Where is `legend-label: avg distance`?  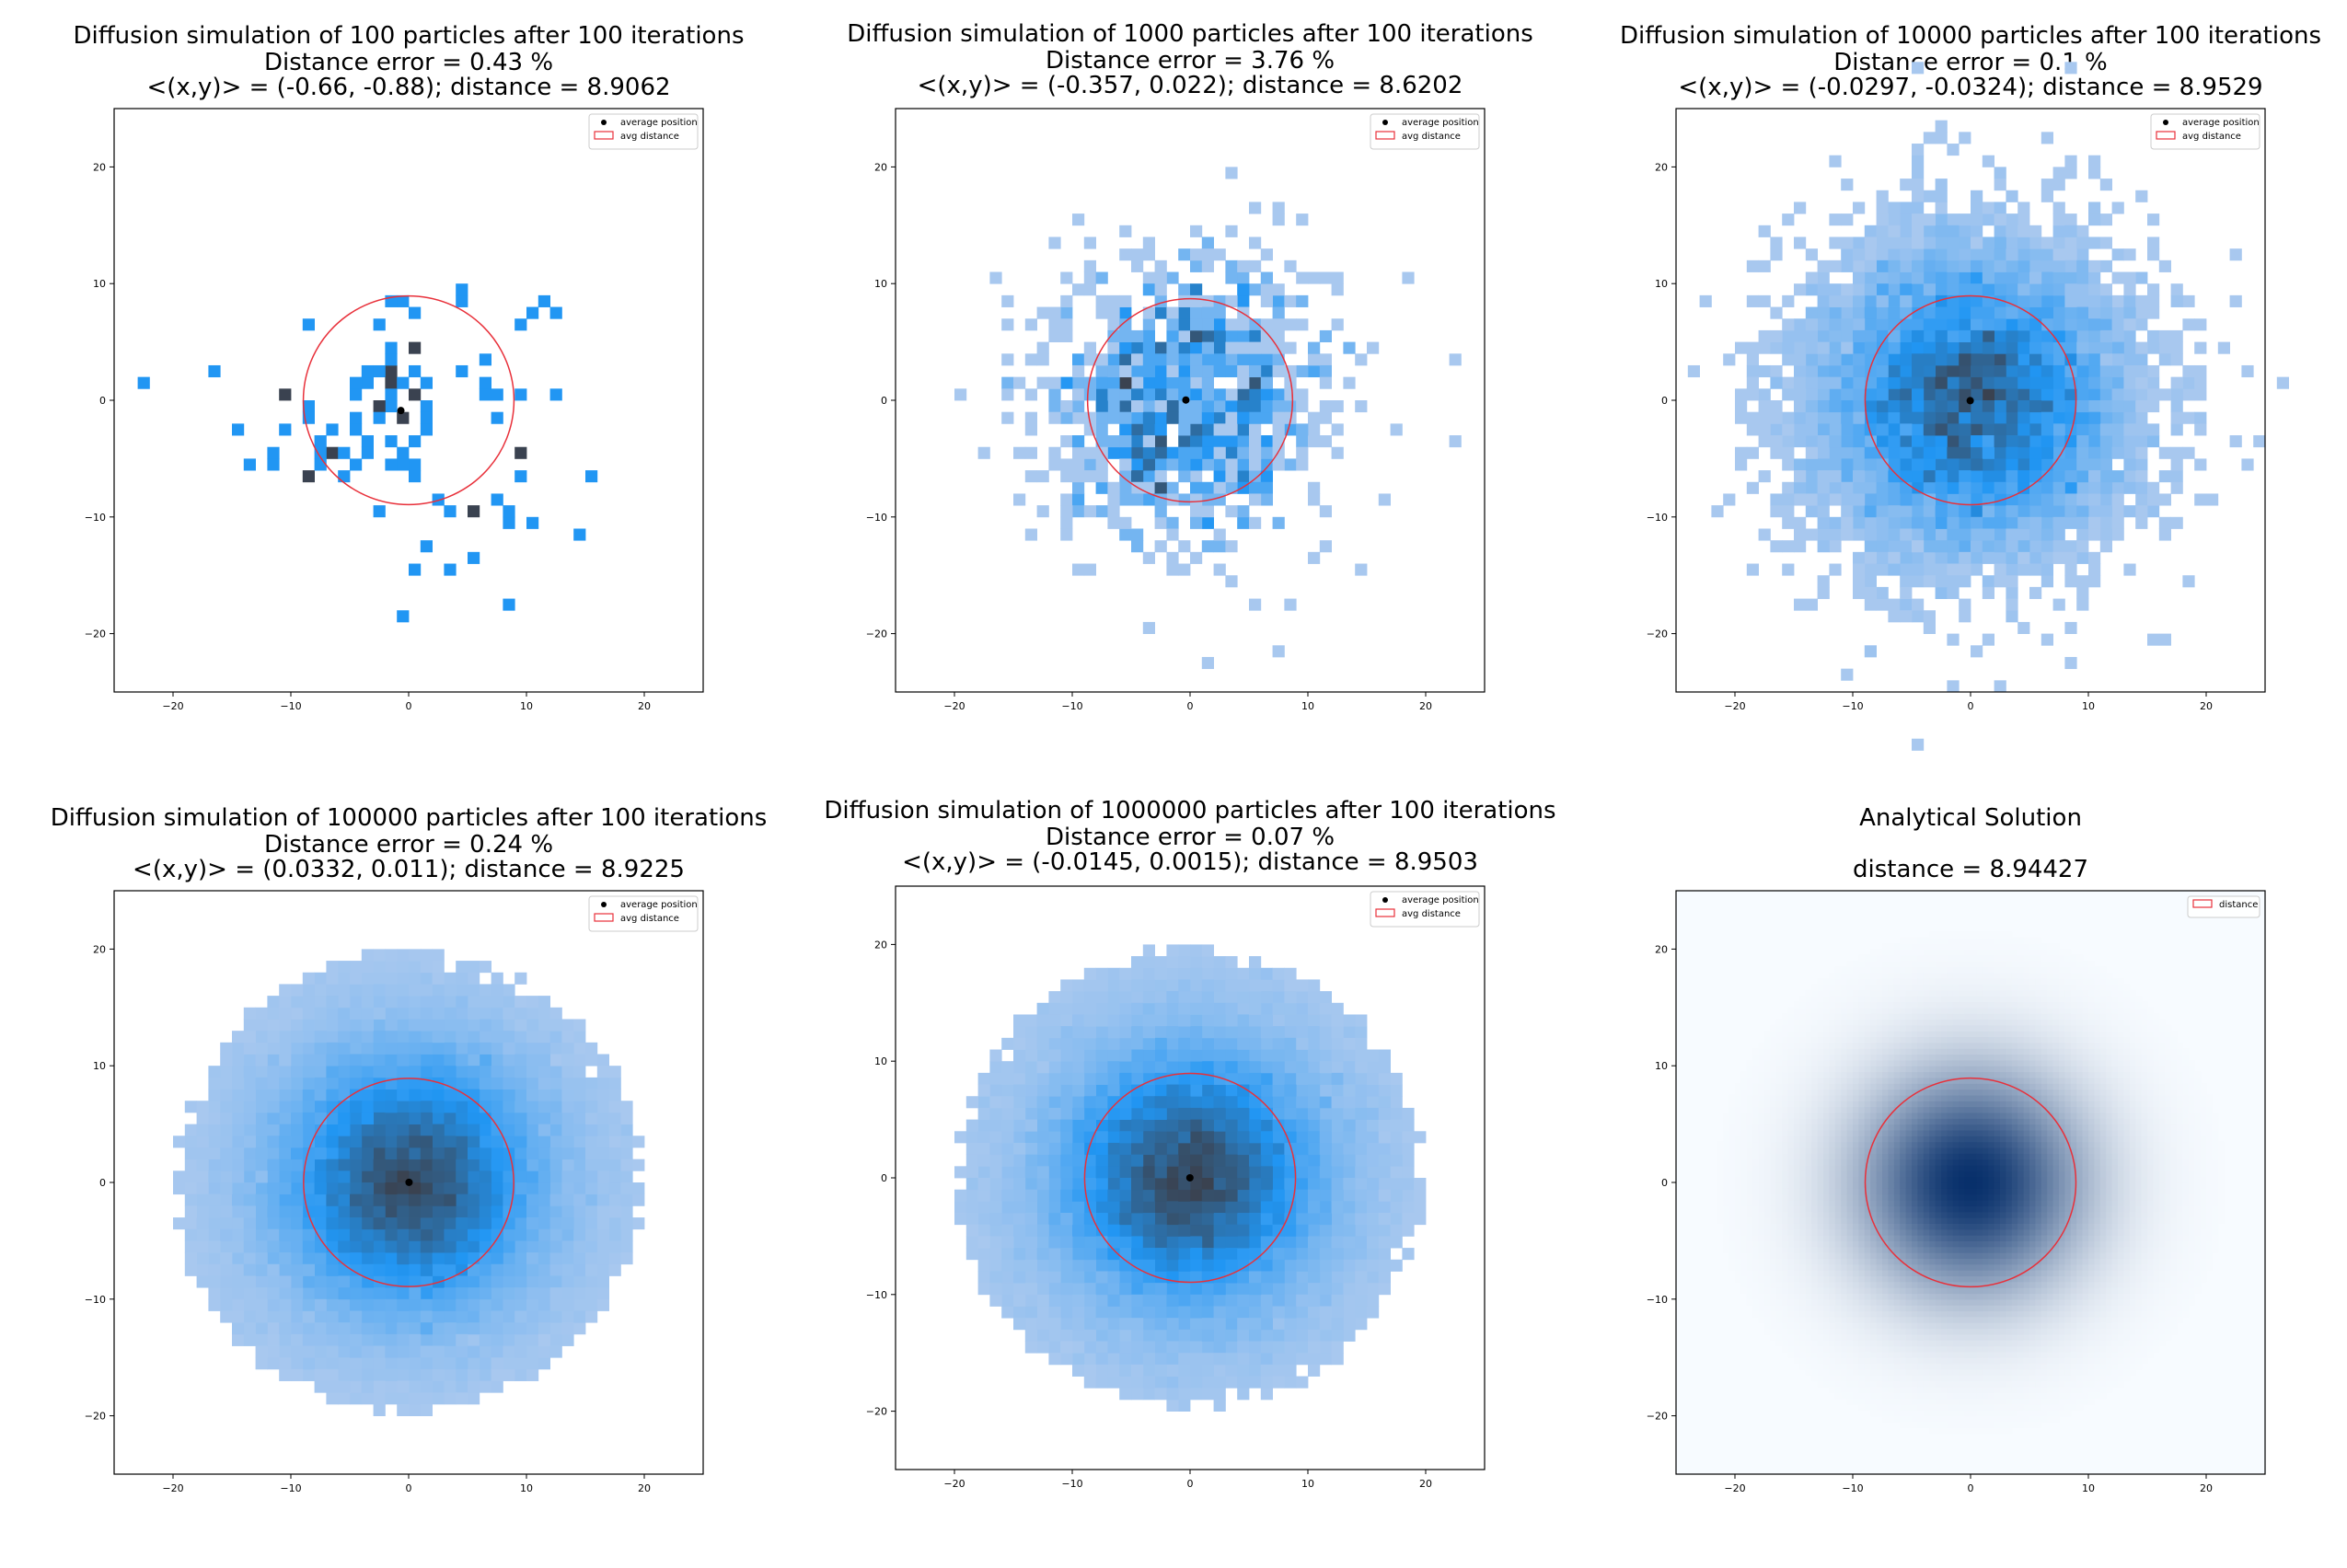
legend-label: avg distance is located at coordinates (2211, 137).